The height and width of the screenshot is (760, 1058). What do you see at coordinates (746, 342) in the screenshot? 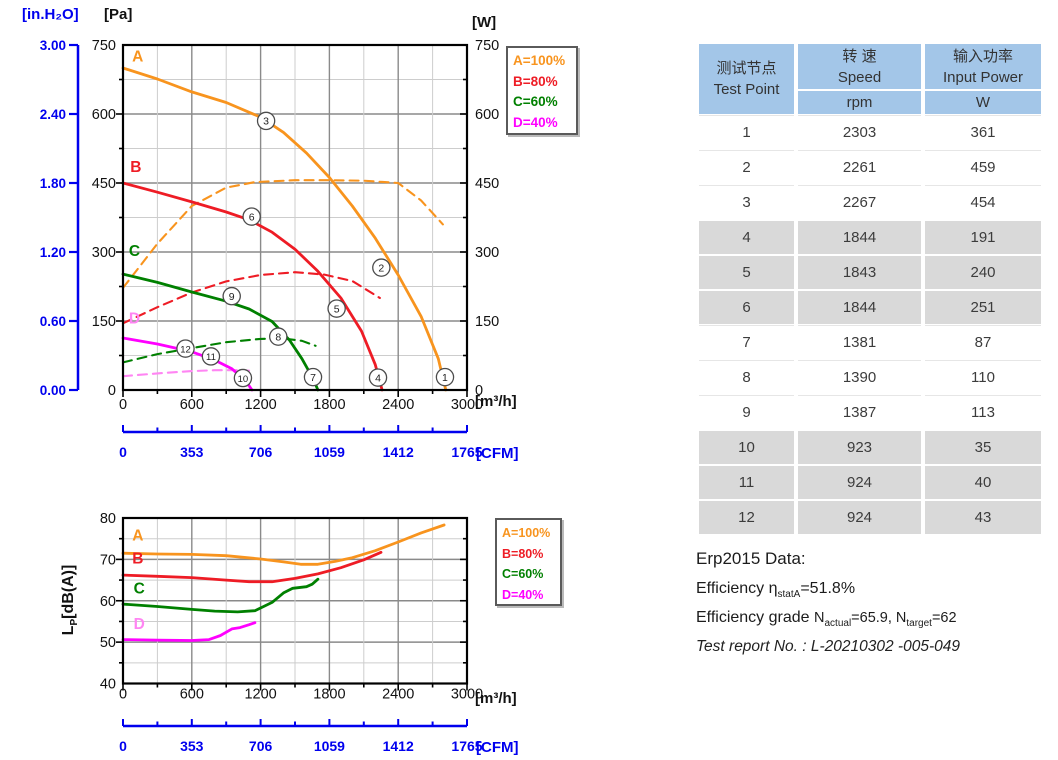
I see `cell-test-point: 7` at bounding box center [746, 342].